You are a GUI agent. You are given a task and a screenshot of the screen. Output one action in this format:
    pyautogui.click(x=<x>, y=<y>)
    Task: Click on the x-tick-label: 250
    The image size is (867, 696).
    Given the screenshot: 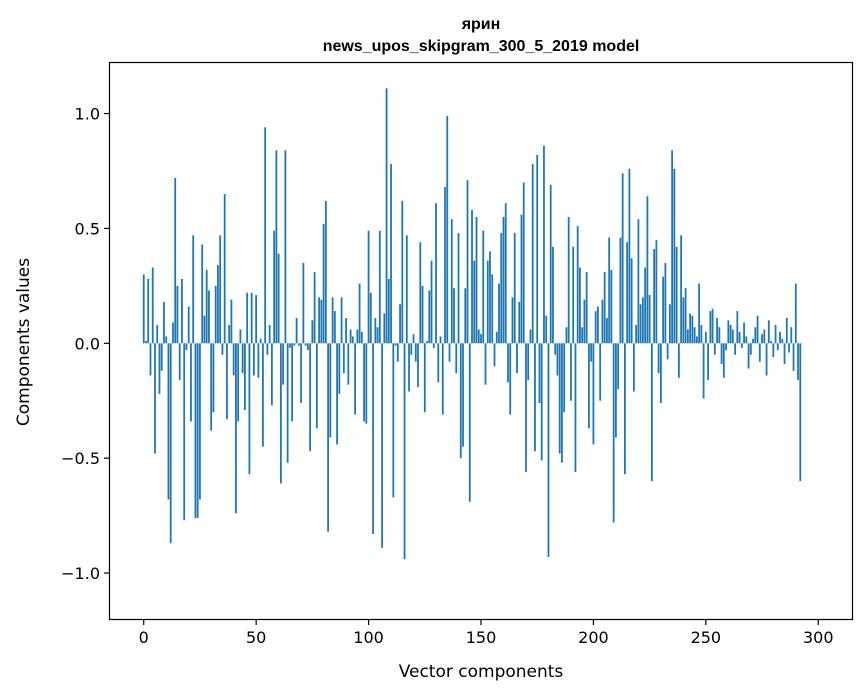 What is the action you would take?
    pyautogui.click(x=706, y=637)
    